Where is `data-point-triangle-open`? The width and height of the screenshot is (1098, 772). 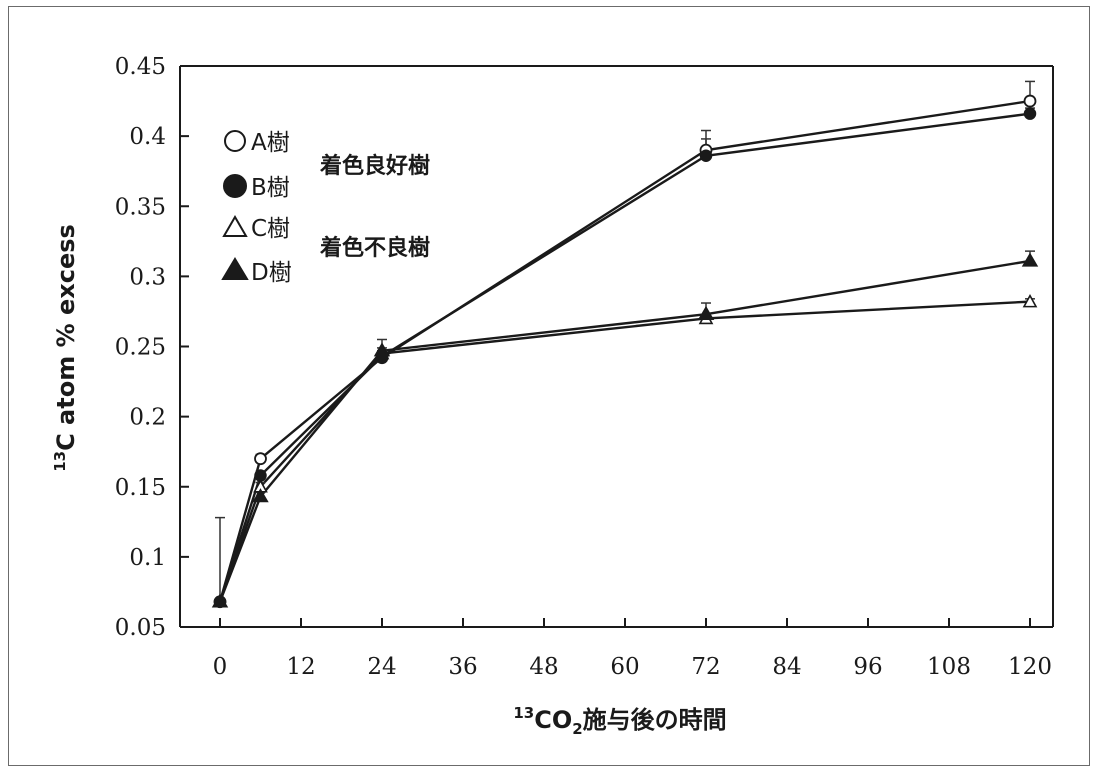 data-point-triangle-open is located at coordinates (1030, 300).